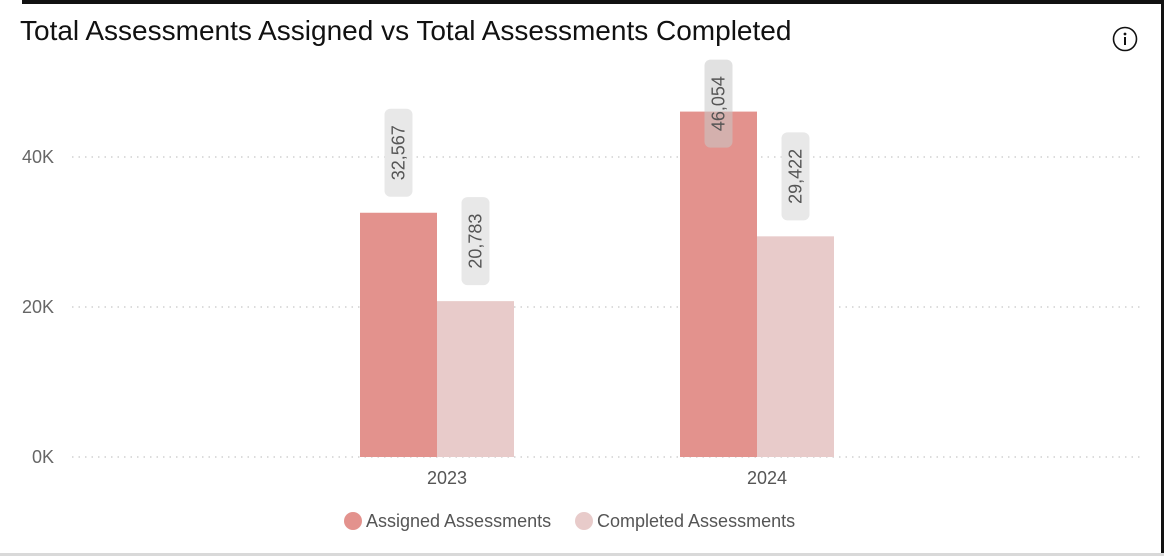  What do you see at coordinates (43, 457) in the screenshot?
I see `y-tick-label: 0K` at bounding box center [43, 457].